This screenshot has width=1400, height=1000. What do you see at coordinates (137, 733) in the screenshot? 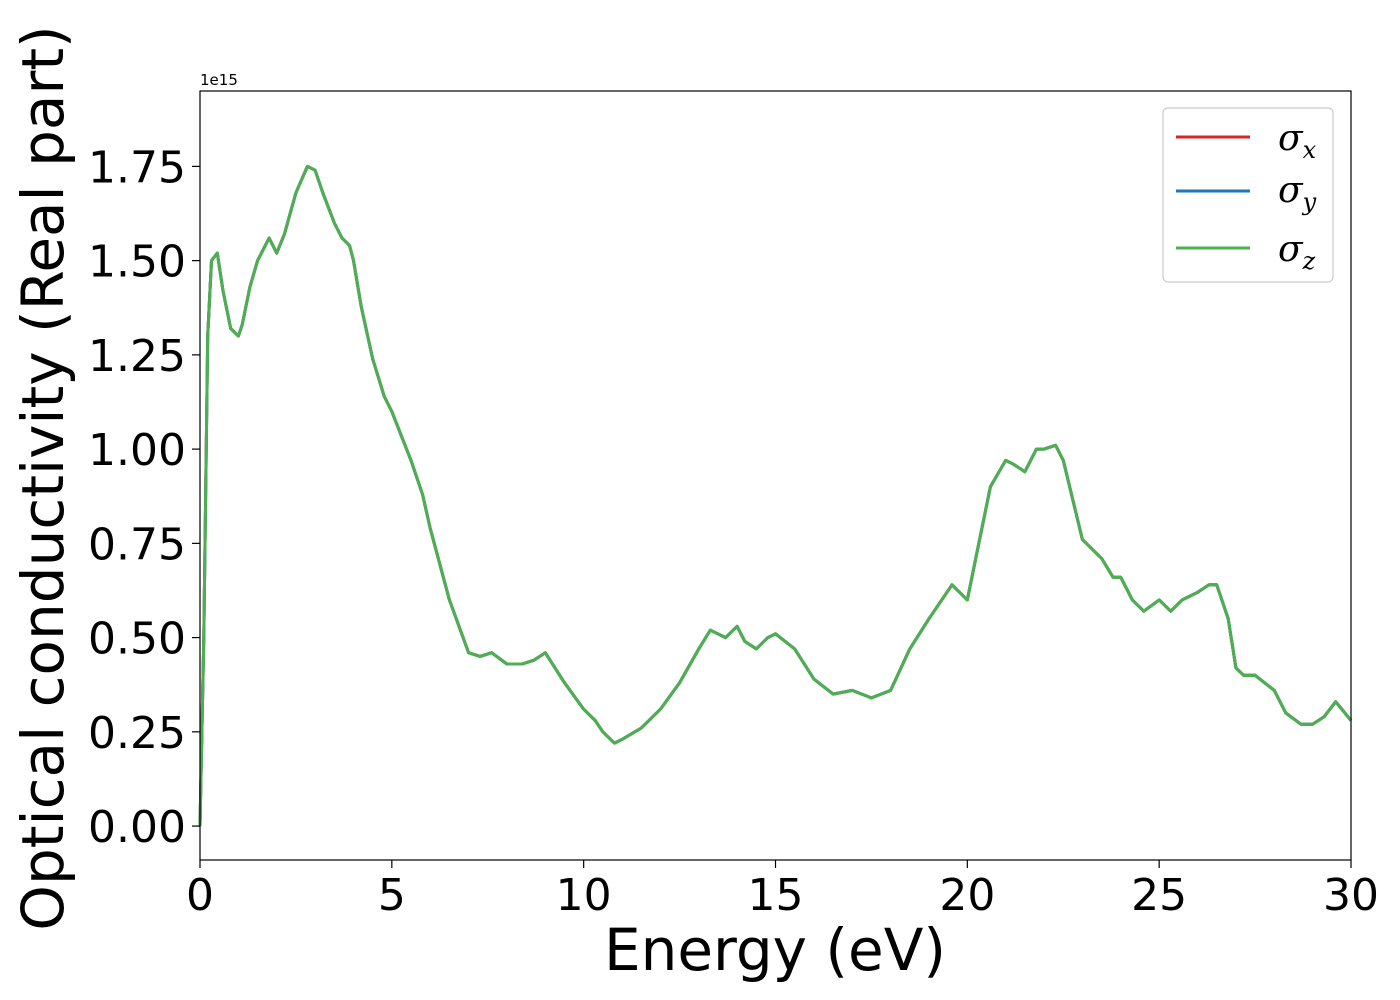
I see `y-tick-label: 0.25` at bounding box center [137, 733].